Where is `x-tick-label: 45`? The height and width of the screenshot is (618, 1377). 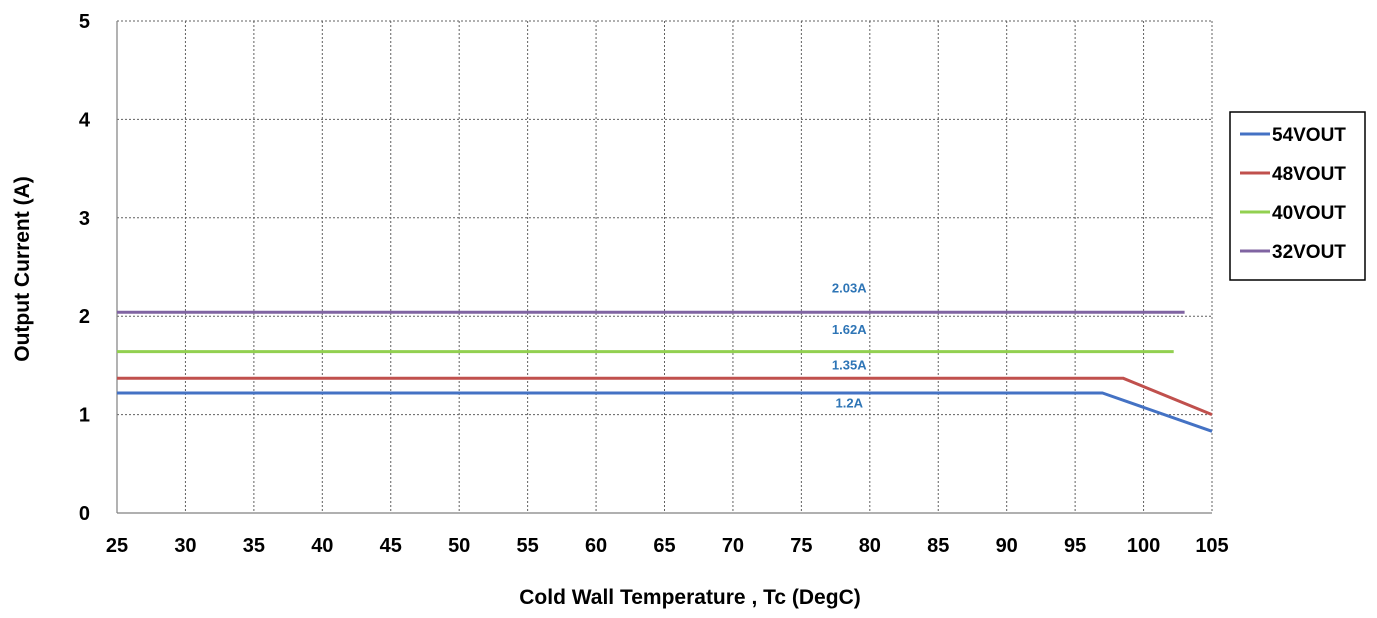 x-tick-label: 45 is located at coordinates (391, 546).